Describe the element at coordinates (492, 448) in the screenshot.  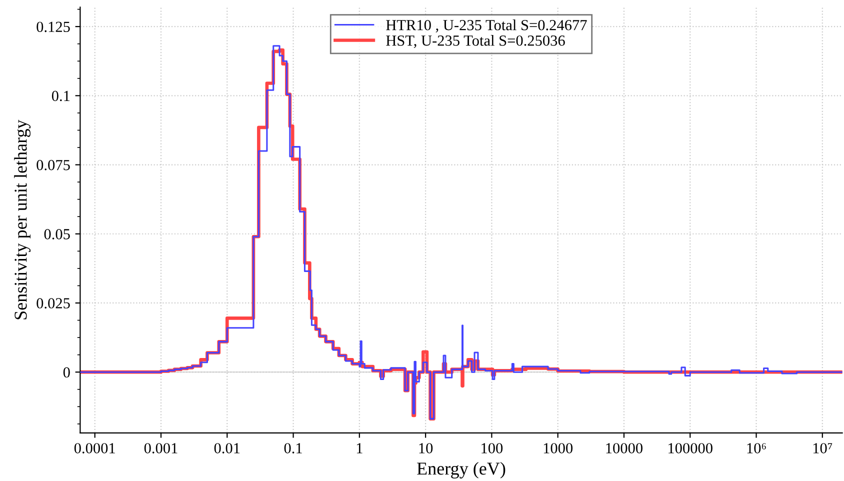
I see `x-tick-label: 100` at that location.